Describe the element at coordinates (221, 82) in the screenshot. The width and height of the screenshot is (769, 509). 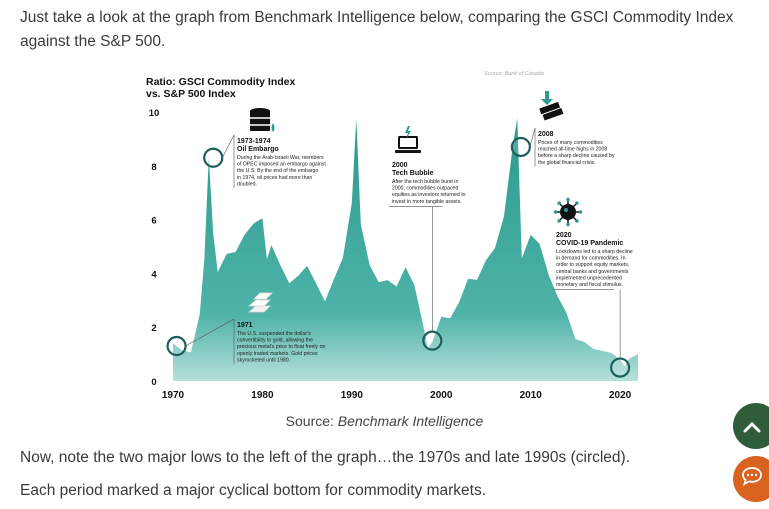
I see `chart-title-line-1: Ratio: GSCI Commodity Index` at that location.